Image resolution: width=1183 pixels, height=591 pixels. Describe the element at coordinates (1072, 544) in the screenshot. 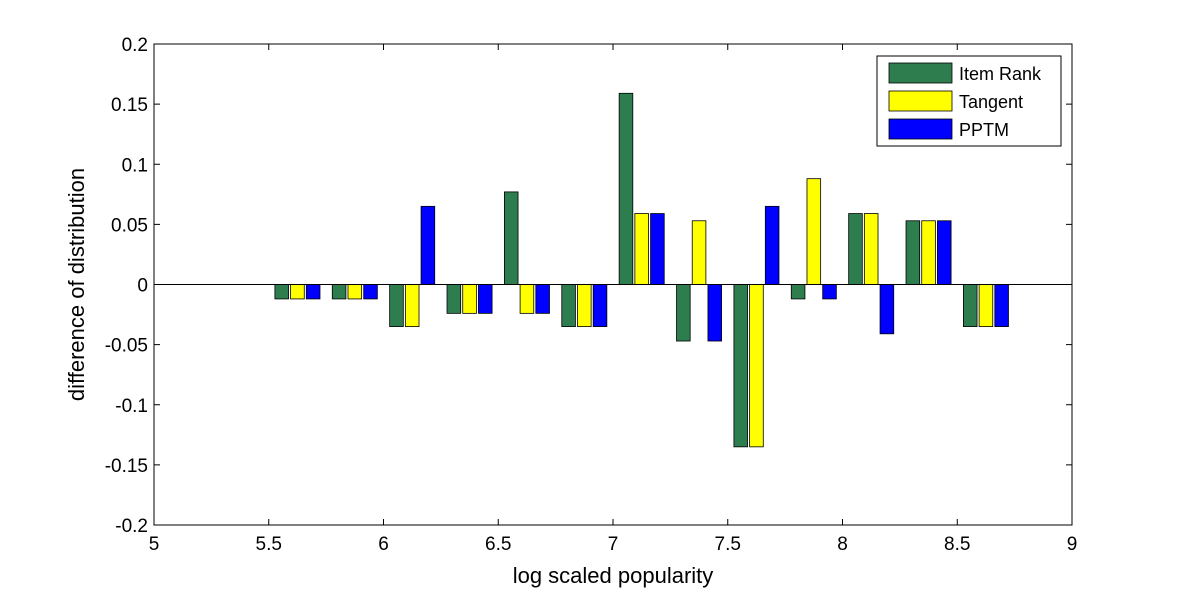

I see `x-tick-label: 9` at that location.